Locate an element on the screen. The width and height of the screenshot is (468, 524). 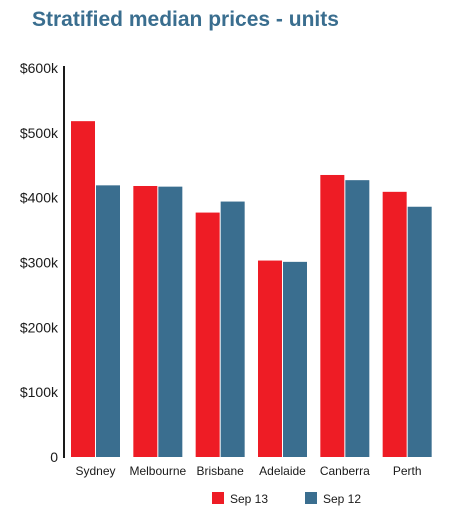
x-tick-label: Brisbane is located at coordinates (220, 471).